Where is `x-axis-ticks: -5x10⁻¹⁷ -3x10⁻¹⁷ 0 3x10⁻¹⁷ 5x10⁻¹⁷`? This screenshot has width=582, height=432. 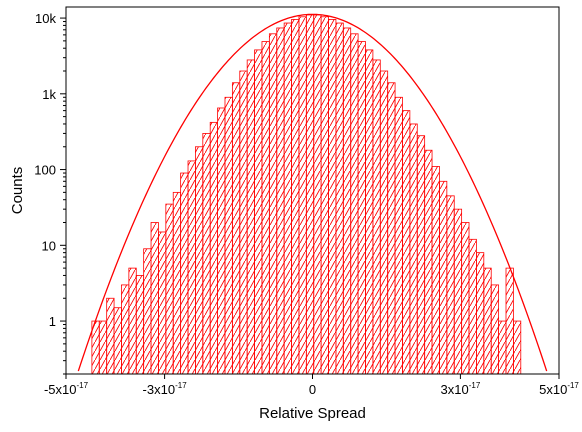
x-axis-ticks: -5x10⁻¹⁷ -3x10⁻¹⁷ 0 3x10⁻¹⁷ 5x10⁻¹⁷ is located at coordinates (311, 385).